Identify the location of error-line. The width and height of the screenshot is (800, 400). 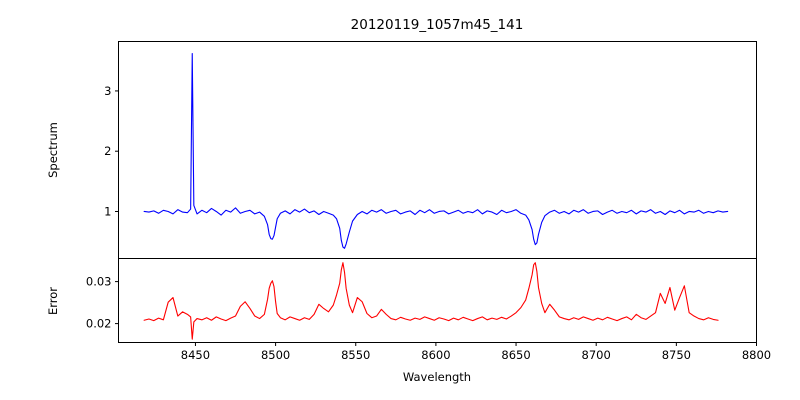
(431, 301).